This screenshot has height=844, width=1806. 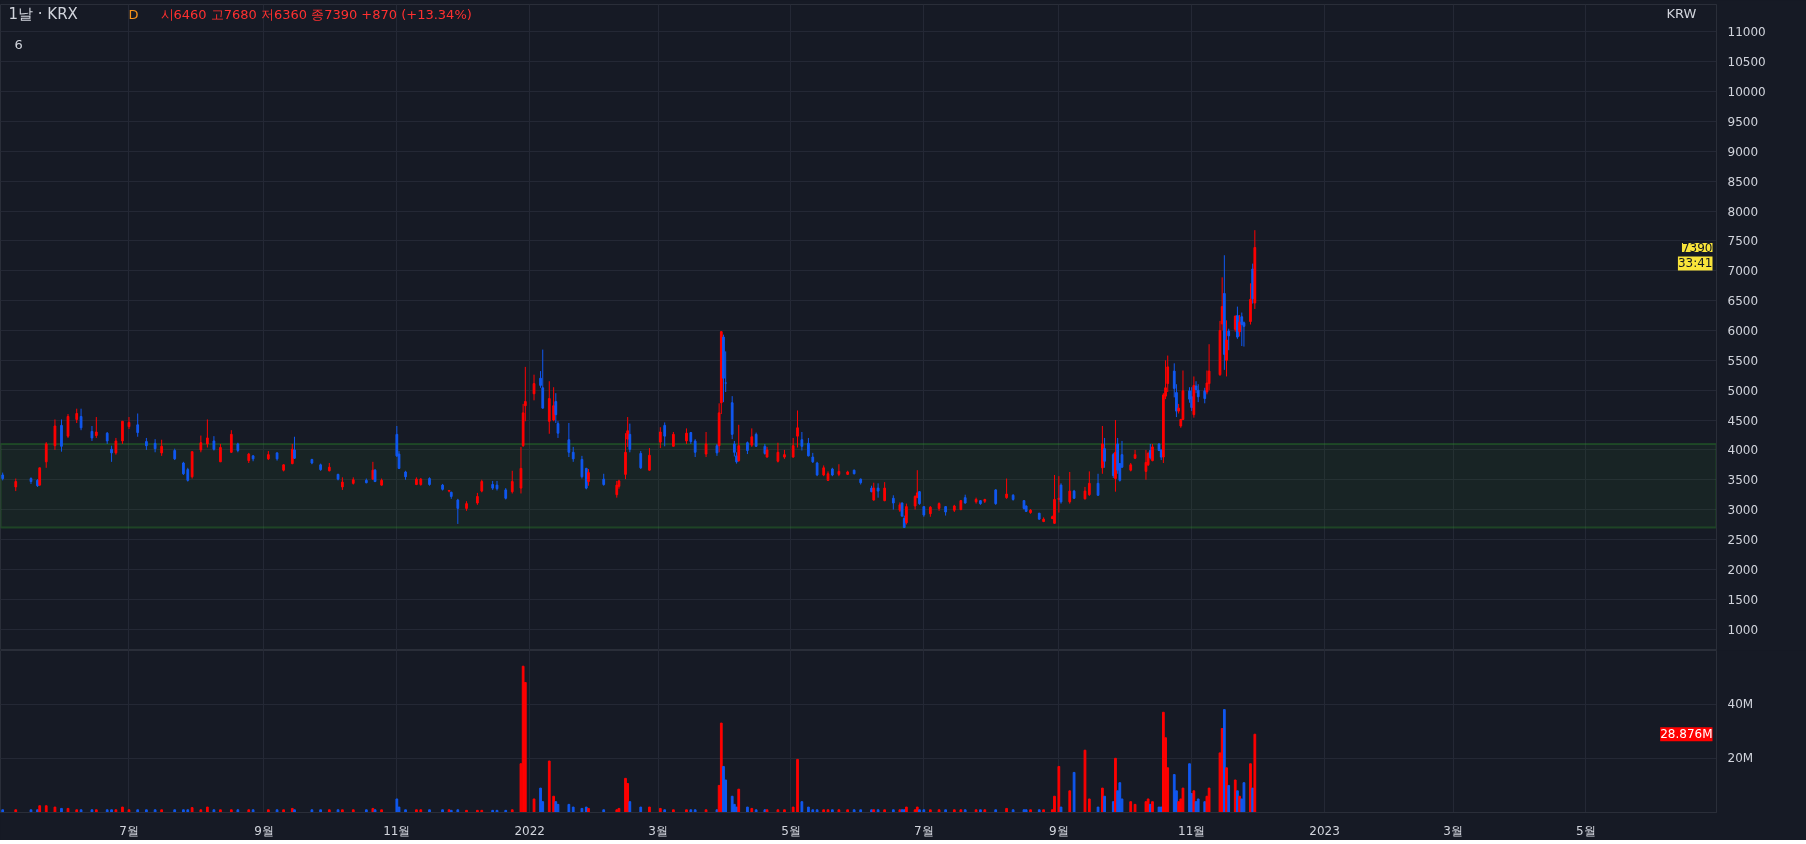 I want to click on y-tick-label: 4500, so click(x=1743, y=420).